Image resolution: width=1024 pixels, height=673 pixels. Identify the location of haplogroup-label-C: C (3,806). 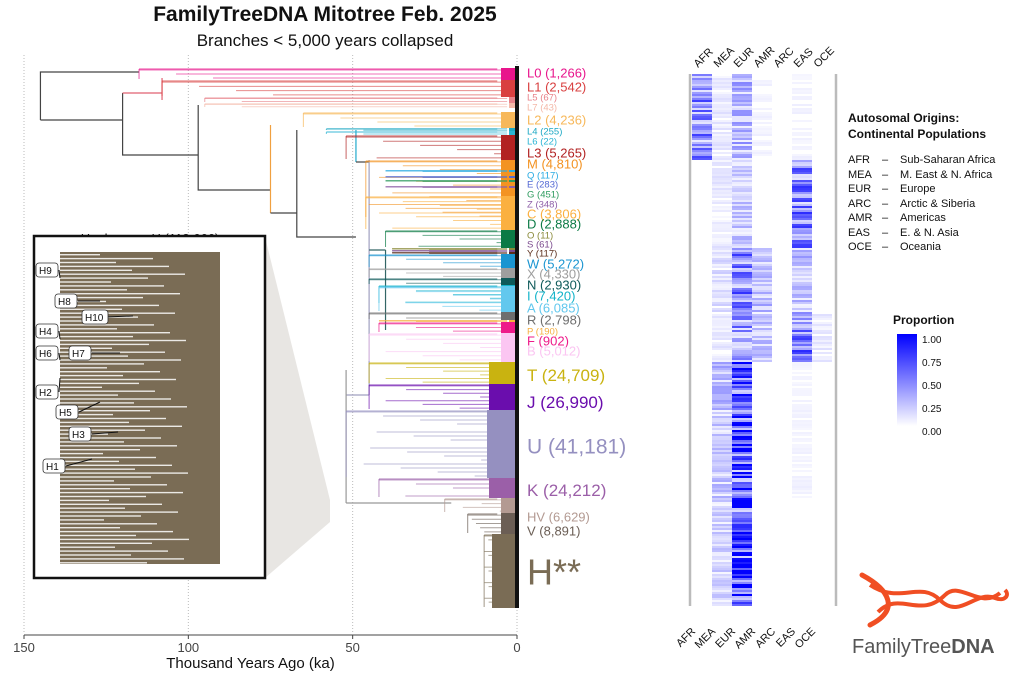
(554, 214).